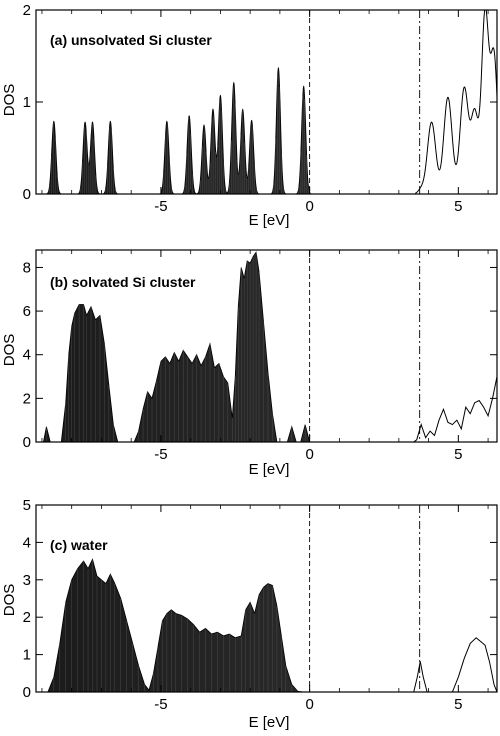  Describe the element at coordinates (27, 505) in the screenshot. I see `panel-c-ytick-label: 5` at that location.